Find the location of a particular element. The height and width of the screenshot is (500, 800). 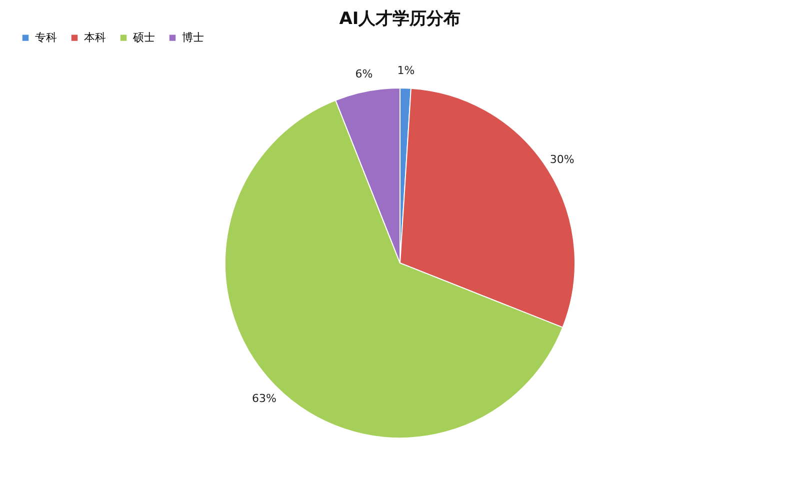

legend-label: 专科 is located at coordinates (46, 37).